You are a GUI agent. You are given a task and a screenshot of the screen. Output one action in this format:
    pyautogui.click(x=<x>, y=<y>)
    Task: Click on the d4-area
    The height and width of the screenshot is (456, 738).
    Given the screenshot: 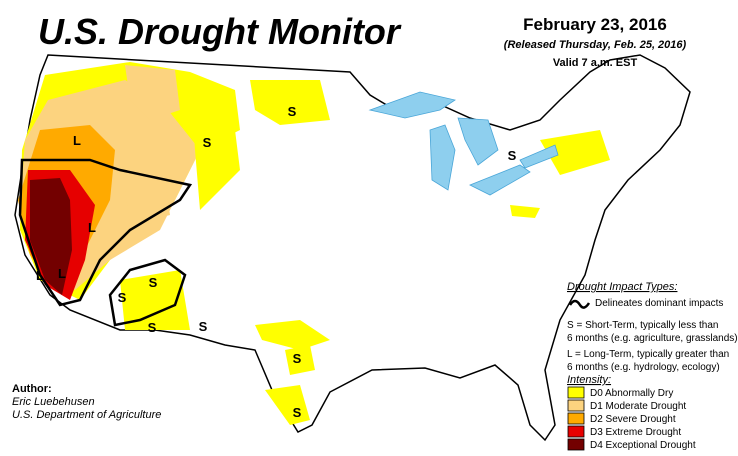 What is the action you would take?
    pyautogui.click(x=51, y=236)
    